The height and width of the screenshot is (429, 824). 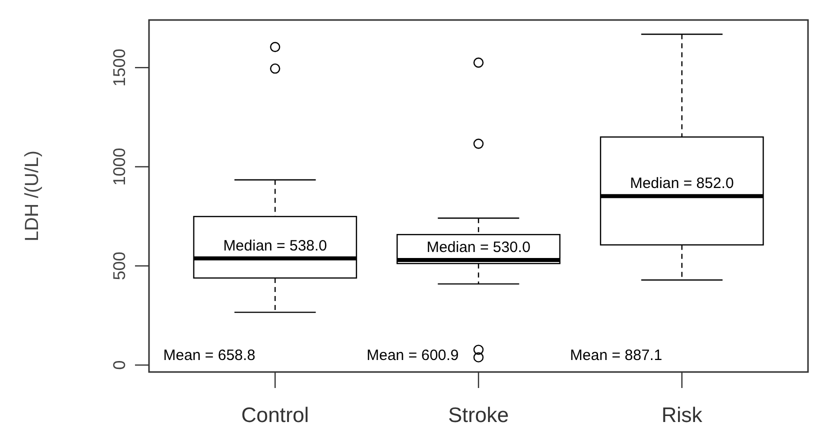 What do you see at coordinates (209, 355) in the screenshot?
I see `annotation: Mean = 658.8` at bounding box center [209, 355].